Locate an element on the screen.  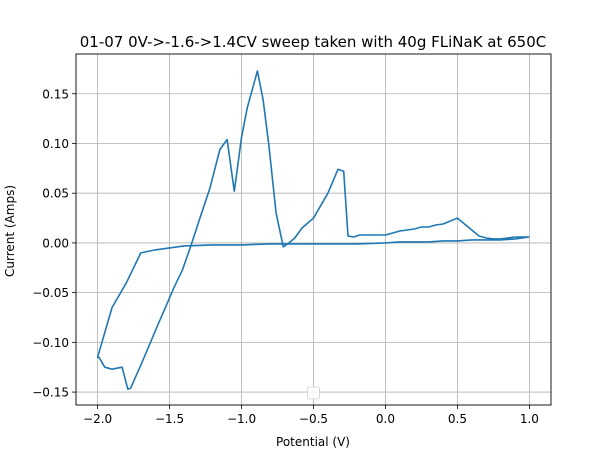
y-tick-label: −0.05 is located at coordinates (50, 293).